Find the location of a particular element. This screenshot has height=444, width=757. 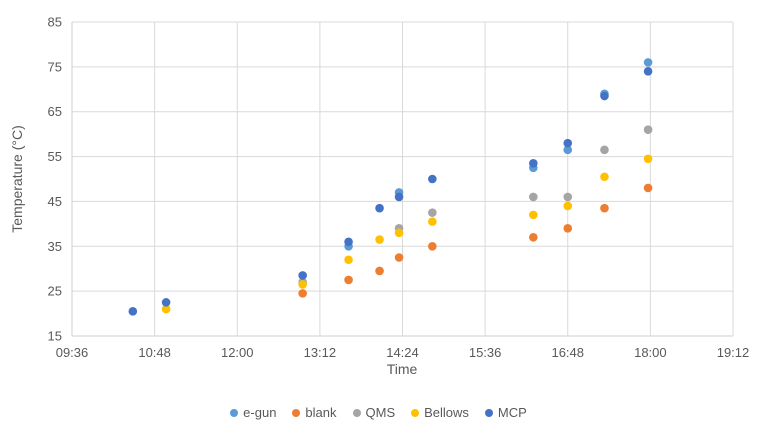

x-tick-label: 10:48 is located at coordinates (154, 352).